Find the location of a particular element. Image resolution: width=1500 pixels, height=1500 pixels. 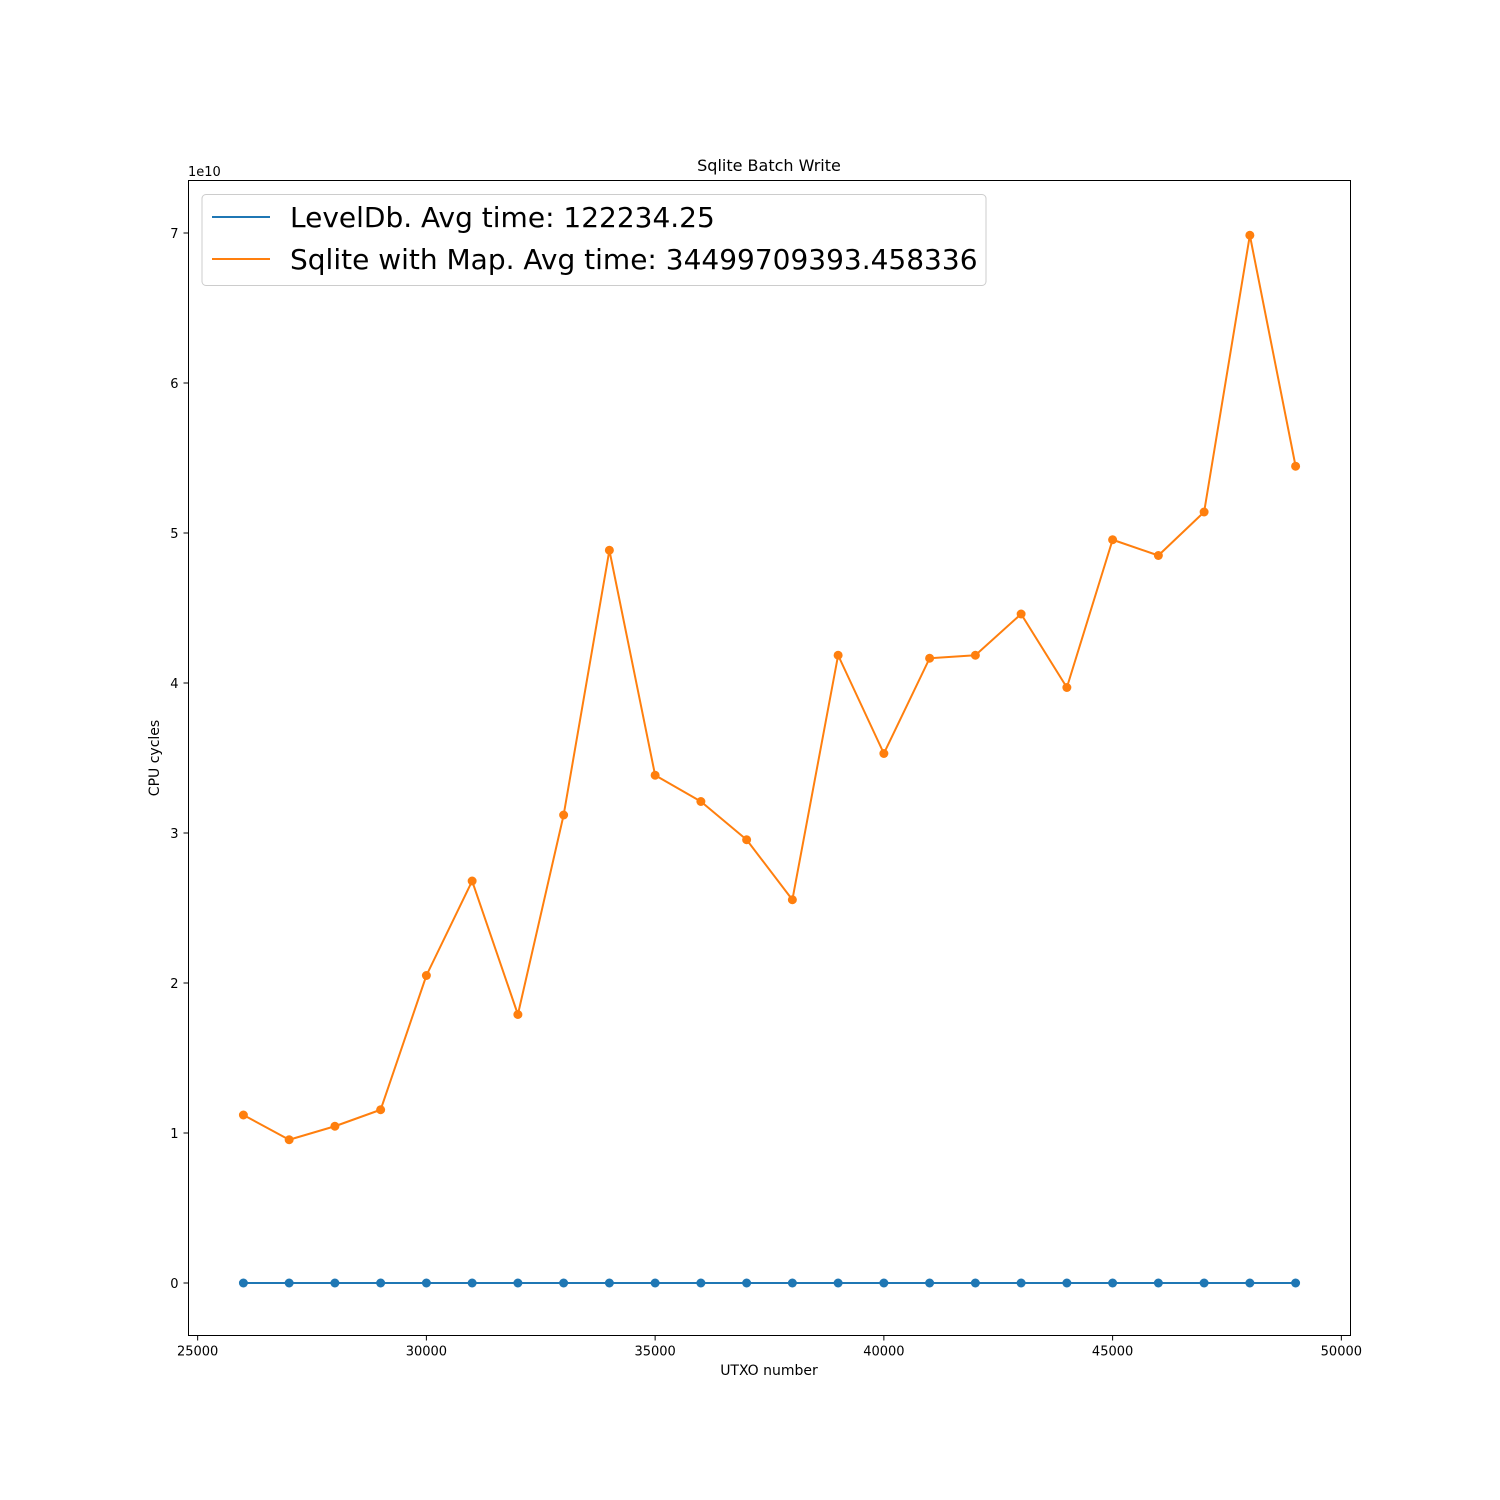

x-tick-label: 50000 is located at coordinates (1341, 1352).